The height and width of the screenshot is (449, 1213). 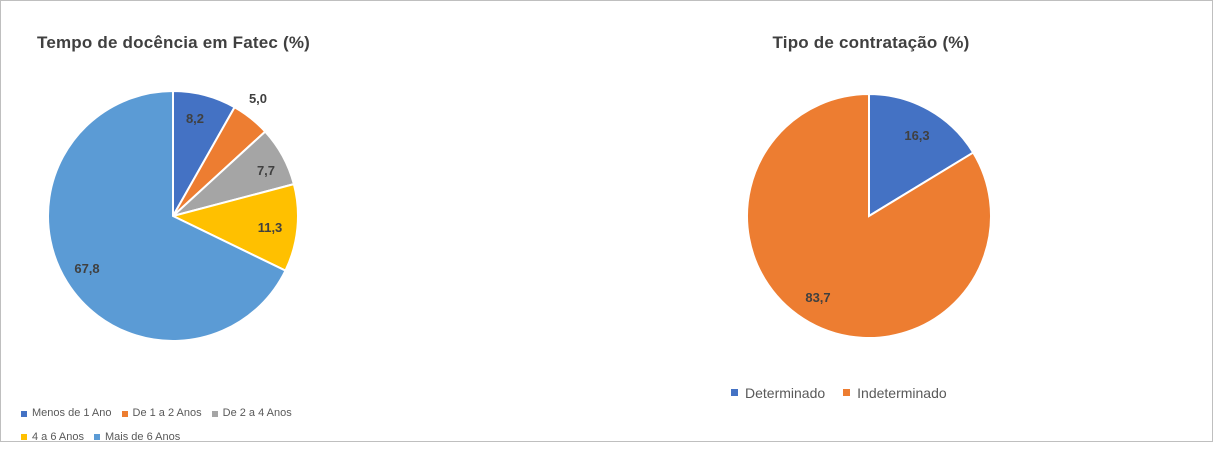 What do you see at coordinates (167, 215) in the screenshot?
I see `pie-slice-mais-de-6-anos` at bounding box center [167, 215].